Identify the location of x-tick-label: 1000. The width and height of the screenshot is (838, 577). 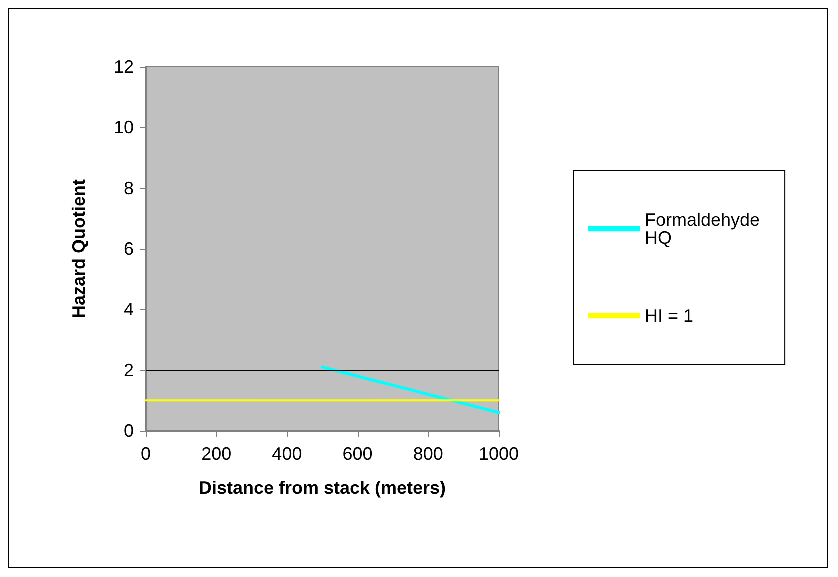
(499, 454).